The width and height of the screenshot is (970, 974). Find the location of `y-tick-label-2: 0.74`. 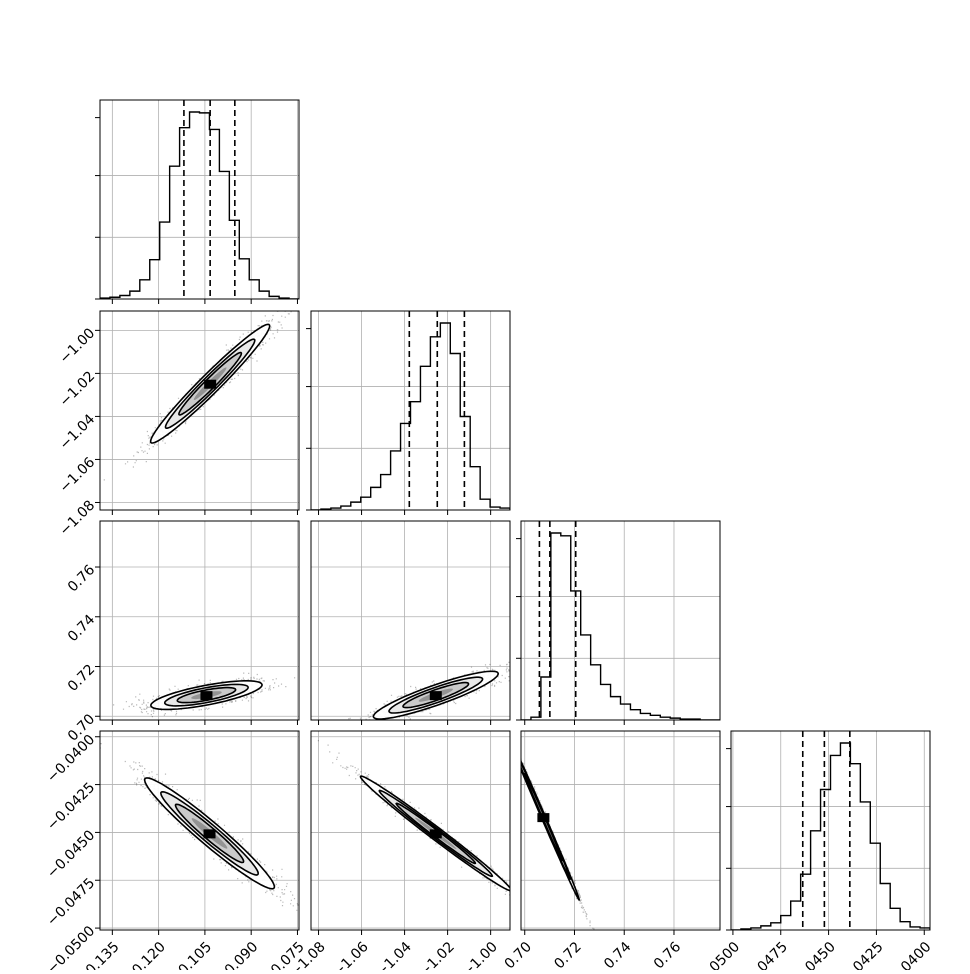

y-tick-label-2: 0.74 is located at coordinates (81, 628).